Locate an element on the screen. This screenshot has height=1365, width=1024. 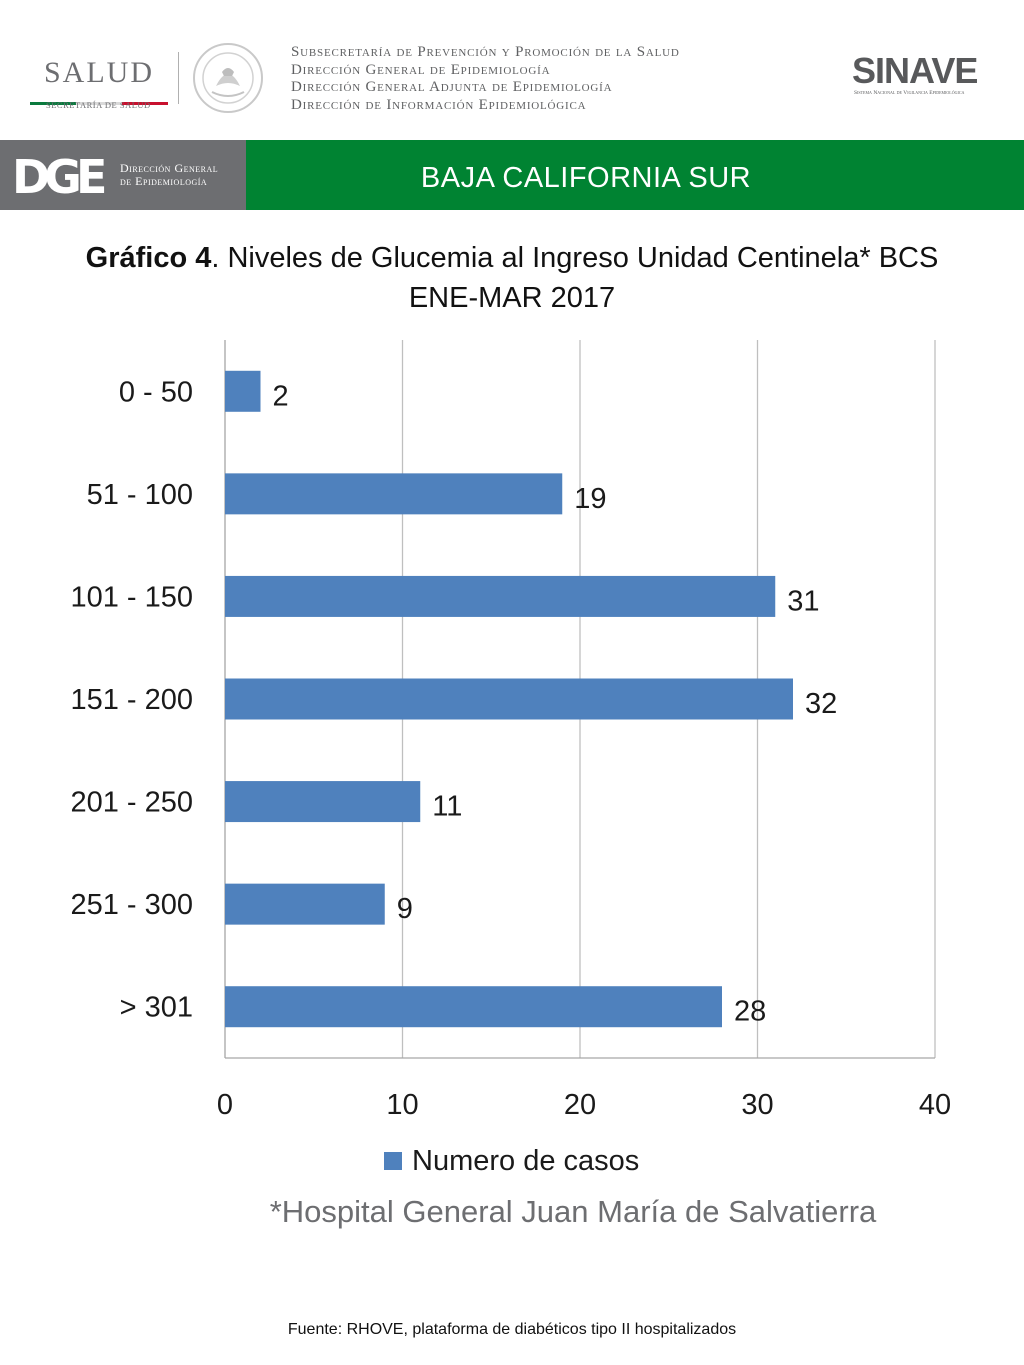
y-tick-label: 101 - 150 is located at coordinates (131, 597).